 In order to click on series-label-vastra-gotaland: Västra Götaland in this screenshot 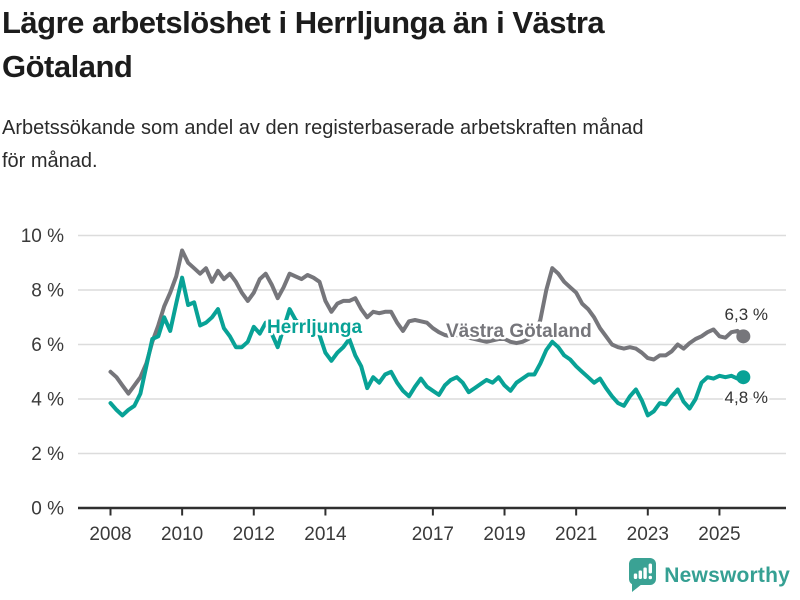, I will do `click(519, 331)`.